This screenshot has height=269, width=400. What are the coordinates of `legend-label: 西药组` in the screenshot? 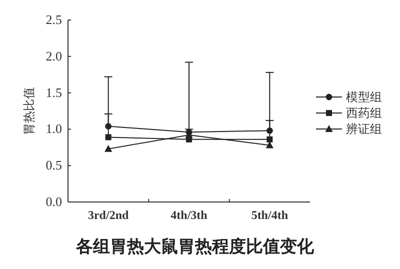 It's located at (364, 113).